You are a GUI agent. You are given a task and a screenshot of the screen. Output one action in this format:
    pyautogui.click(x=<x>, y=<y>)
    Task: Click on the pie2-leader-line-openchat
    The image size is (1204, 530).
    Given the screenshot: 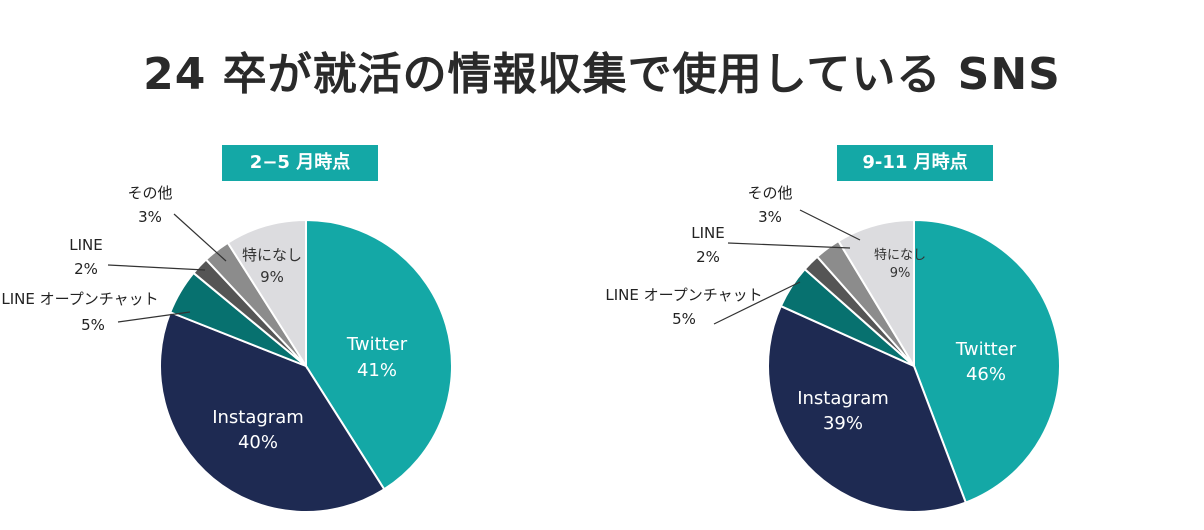 What is the action you would take?
    pyautogui.click(x=757, y=303)
    